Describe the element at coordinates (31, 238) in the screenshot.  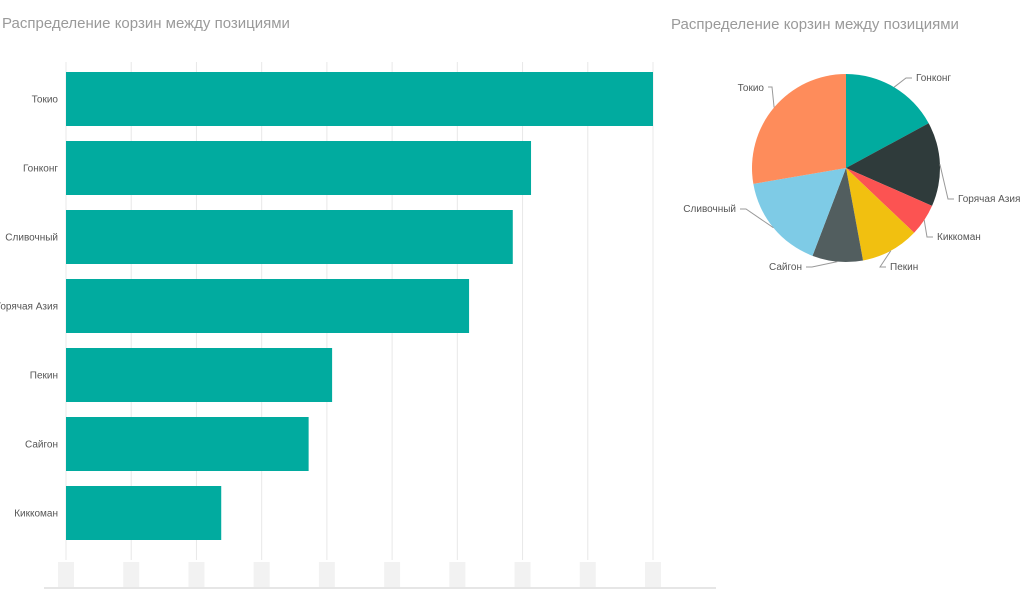
I see `category-label: Сливочный` at that location.